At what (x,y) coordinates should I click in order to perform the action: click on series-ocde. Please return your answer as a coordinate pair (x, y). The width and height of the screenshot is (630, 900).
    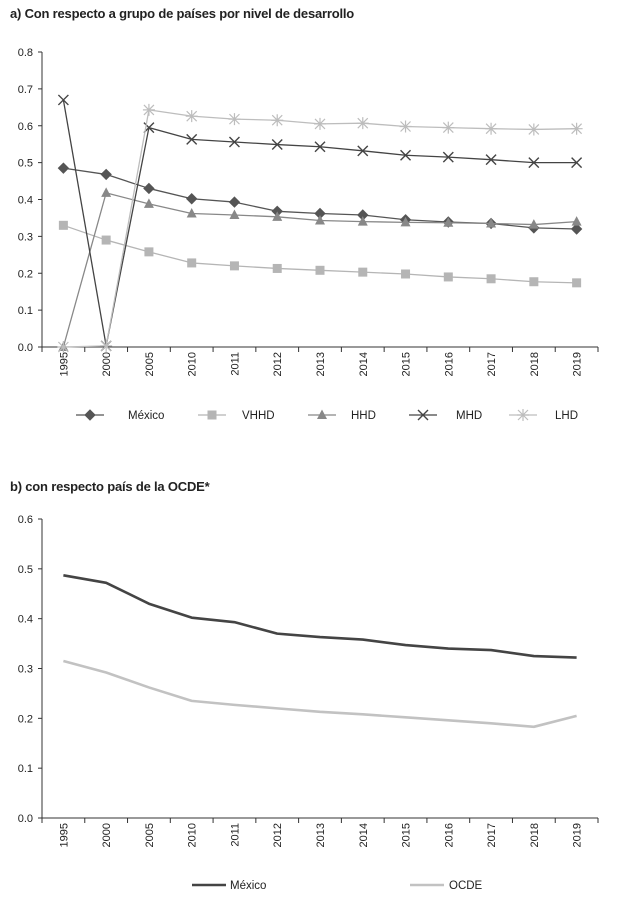
    Looking at the image, I should click on (320, 694).